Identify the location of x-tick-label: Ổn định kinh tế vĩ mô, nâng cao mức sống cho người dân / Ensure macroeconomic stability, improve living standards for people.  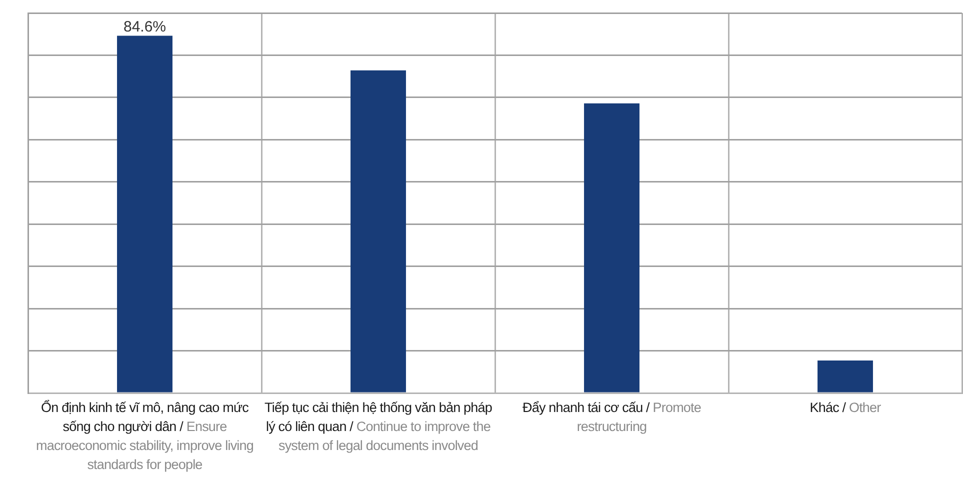
(145, 436).